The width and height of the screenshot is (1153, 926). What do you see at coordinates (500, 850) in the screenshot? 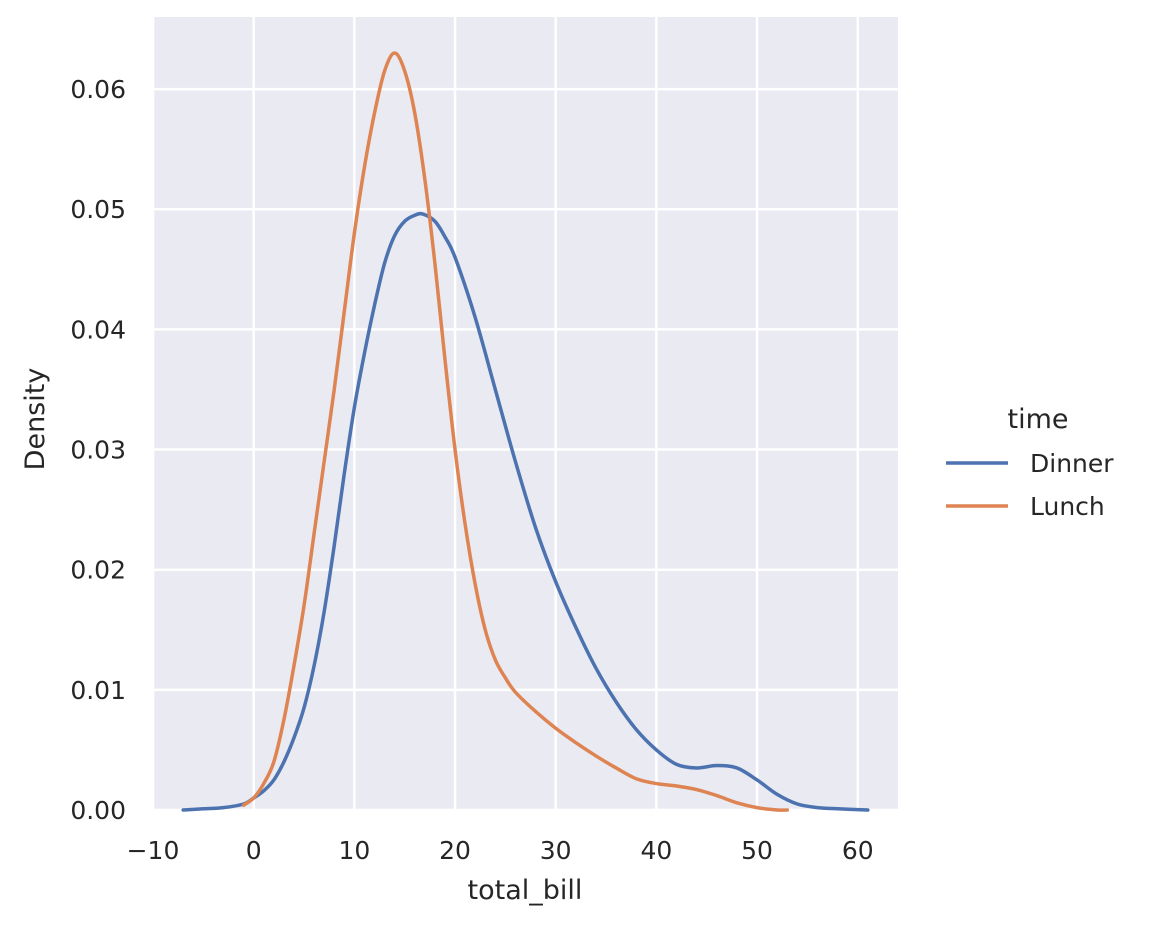
I see `x-tick-labels: −10 0 10 20 30 40 50 60` at bounding box center [500, 850].